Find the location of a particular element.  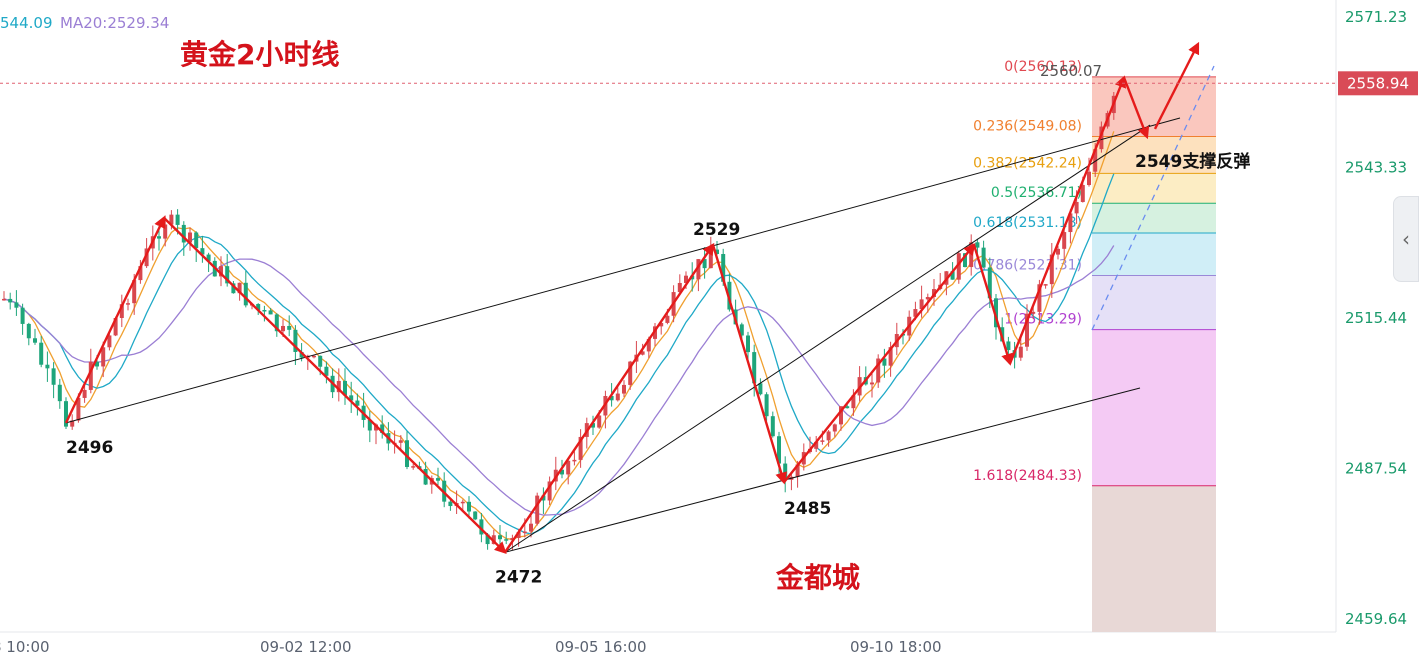

watermark-text: 金都城 is located at coordinates (817, 577).